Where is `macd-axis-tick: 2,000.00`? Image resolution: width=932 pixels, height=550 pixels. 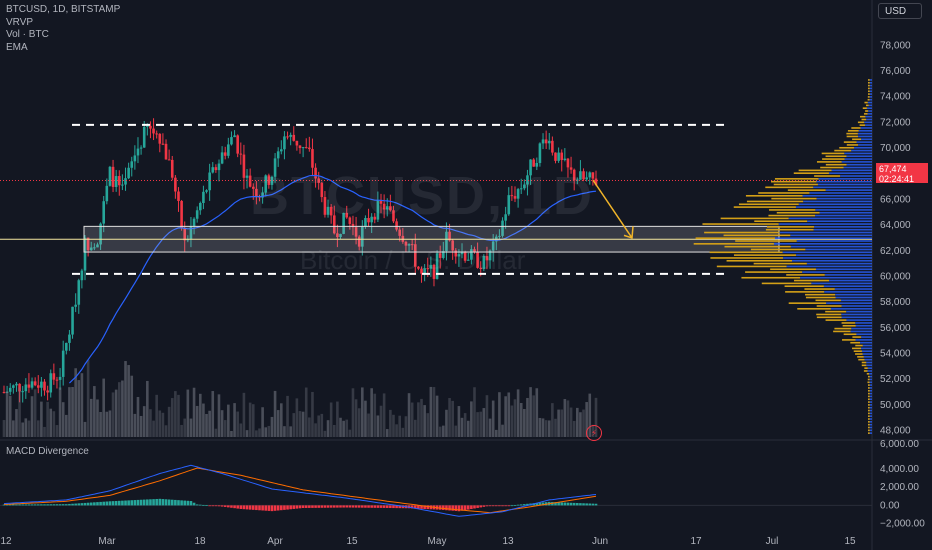
macd-axis-tick: 2,000.00 is located at coordinates (899, 487).